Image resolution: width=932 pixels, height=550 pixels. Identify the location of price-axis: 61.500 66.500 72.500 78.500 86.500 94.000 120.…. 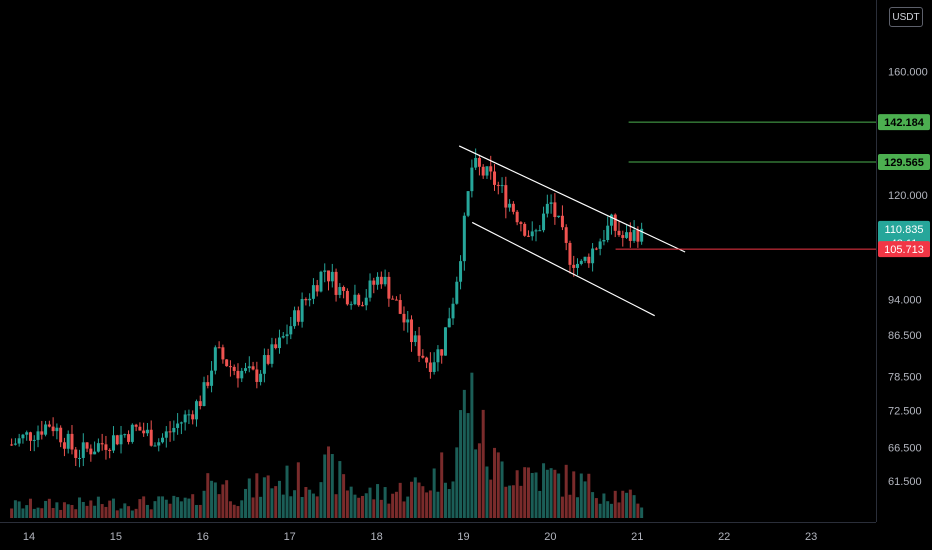
(908, 278).